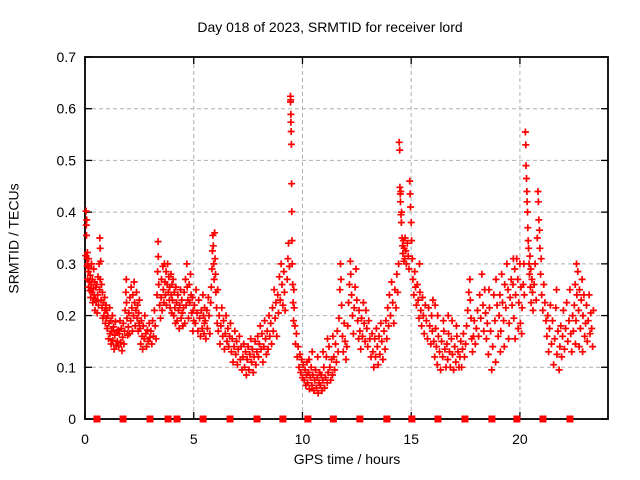 The height and width of the screenshot is (480, 640). Describe the element at coordinates (67, 57) in the screenshot. I see `y-tick-label: 0.7` at that location.